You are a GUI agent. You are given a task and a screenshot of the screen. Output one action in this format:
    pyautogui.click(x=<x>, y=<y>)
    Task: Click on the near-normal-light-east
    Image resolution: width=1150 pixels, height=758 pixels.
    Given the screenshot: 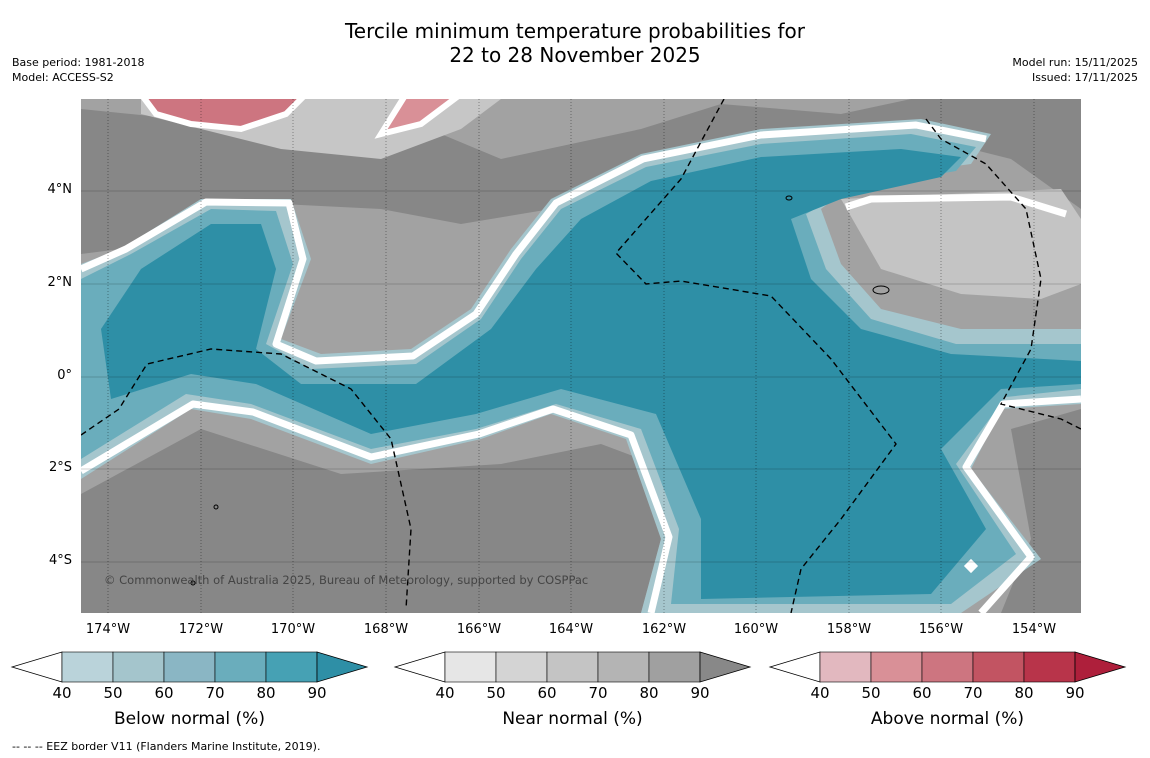 What is the action you would take?
    pyautogui.click(x=961, y=244)
    